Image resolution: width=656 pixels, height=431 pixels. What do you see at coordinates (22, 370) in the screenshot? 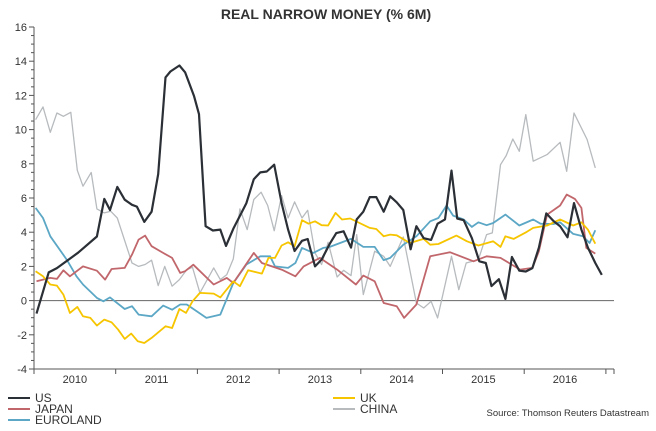
I see `y-tick-label: -4` at bounding box center [22, 370].